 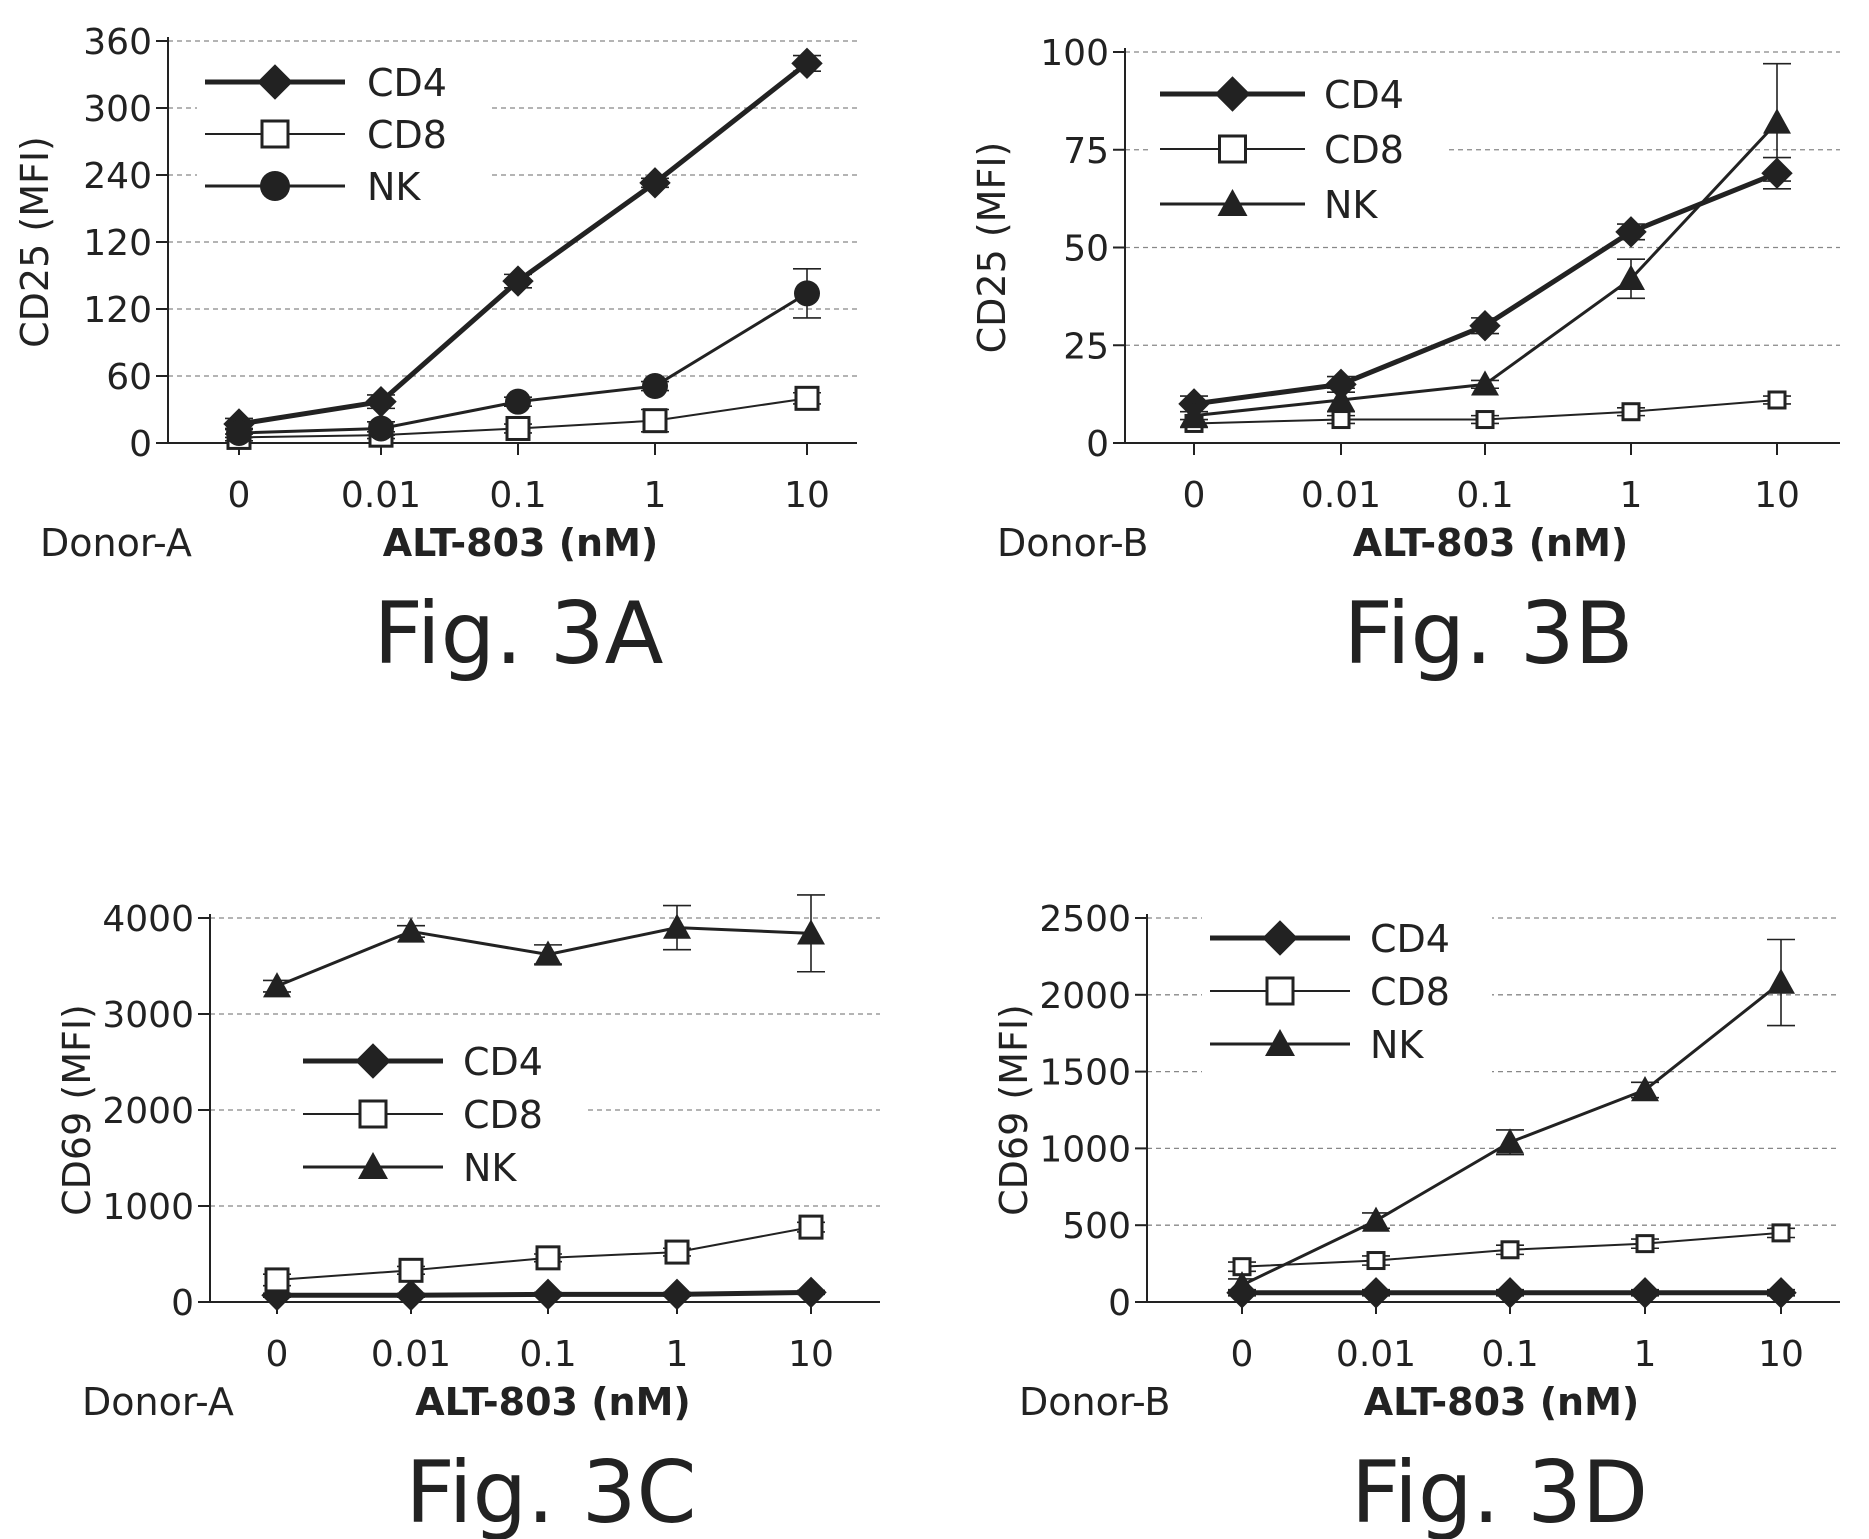 What do you see at coordinates (1410, 992) in the screenshot?
I see `legend-label: CD8` at bounding box center [1410, 992].